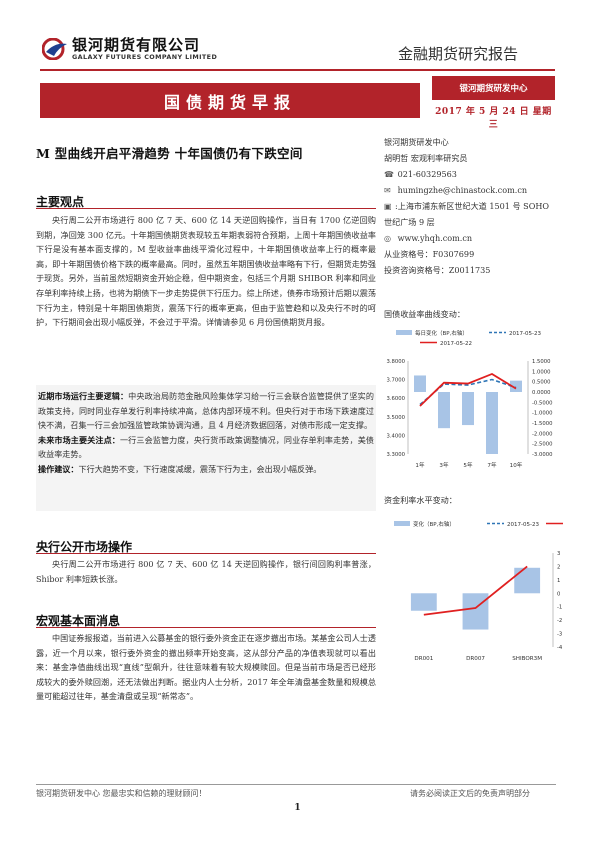 The height and width of the screenshot is (842, 595). Describe the element at coordinates (83, 396) in the screenshot. I see `logic-label: 近期市场运行主要逻辑：` at that location.